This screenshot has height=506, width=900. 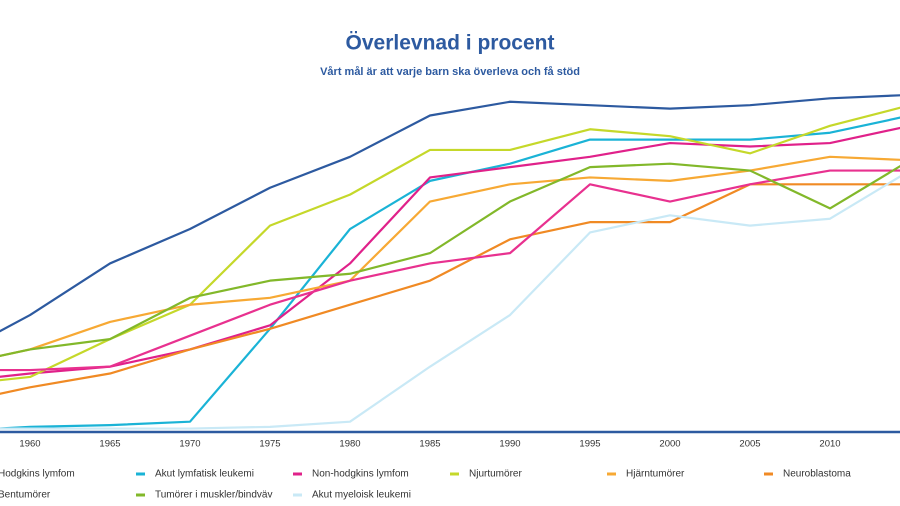 I want to click on legend-label: Njurtumörer, so click(x=495, y=474).